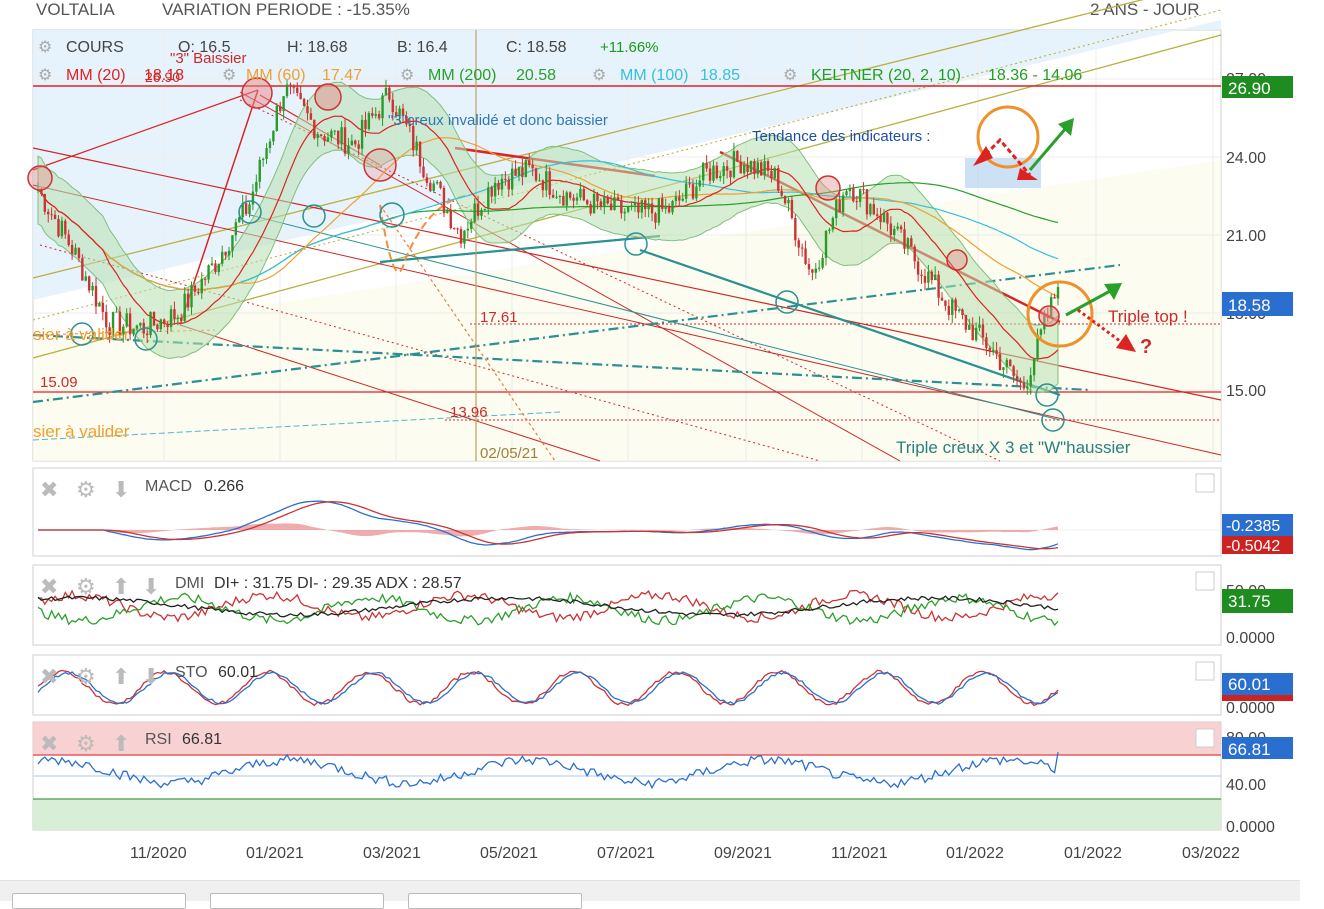 The height and width of the screenshot is (909, 1324). What do you see at coordinates (548, 771) in the screenshot?
I see `rsi-line` at bounding box center [548, 771].